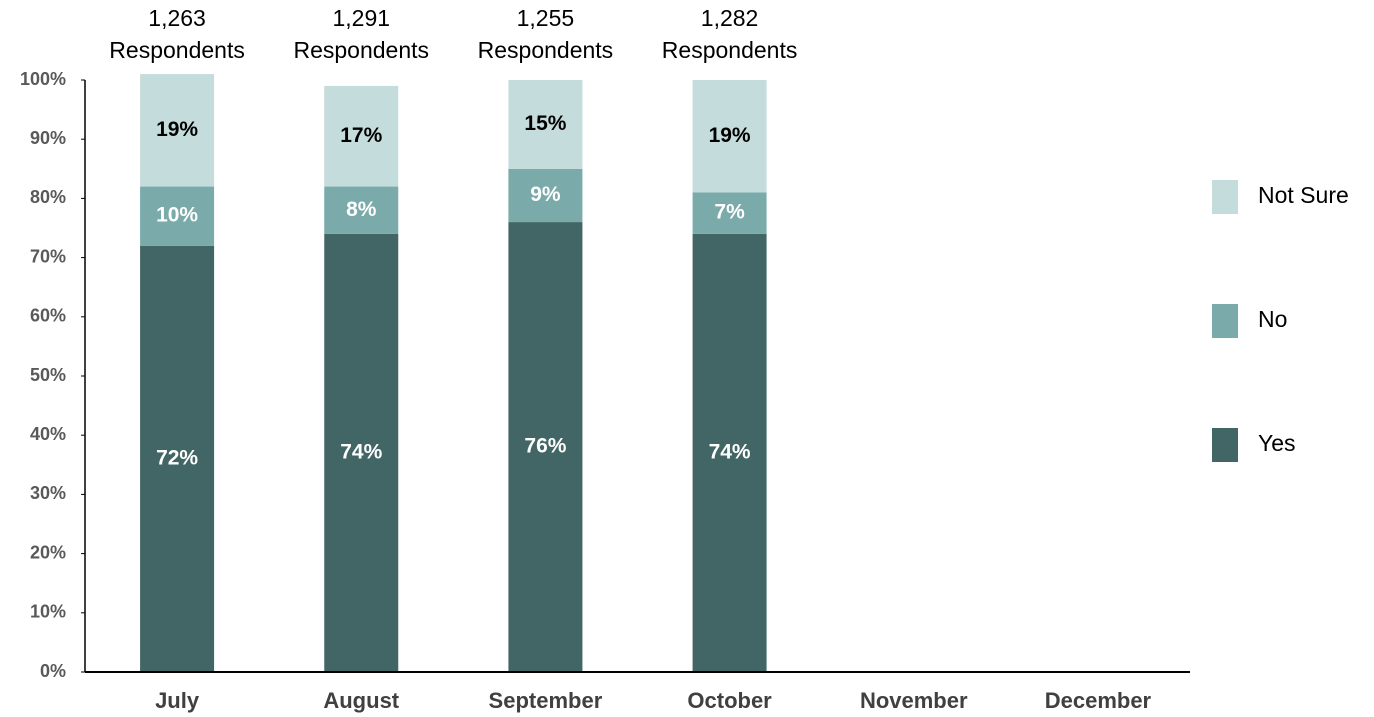 This screenshot has width=1374, height=717. Describe the element at coordinates (48, 375) in the screenshot. I see `y-tick-label: 50%` at that location.